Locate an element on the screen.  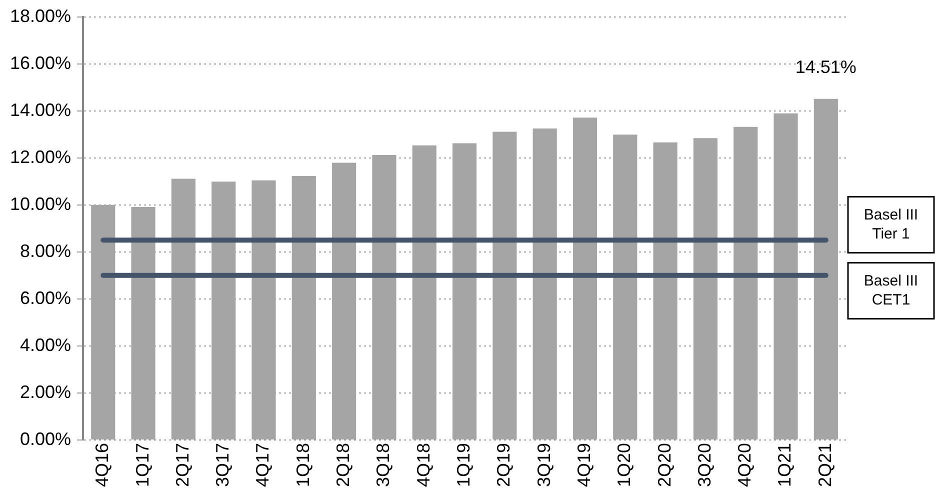
x-tick-label: 1Q18 is located at coordinates (302, 465).